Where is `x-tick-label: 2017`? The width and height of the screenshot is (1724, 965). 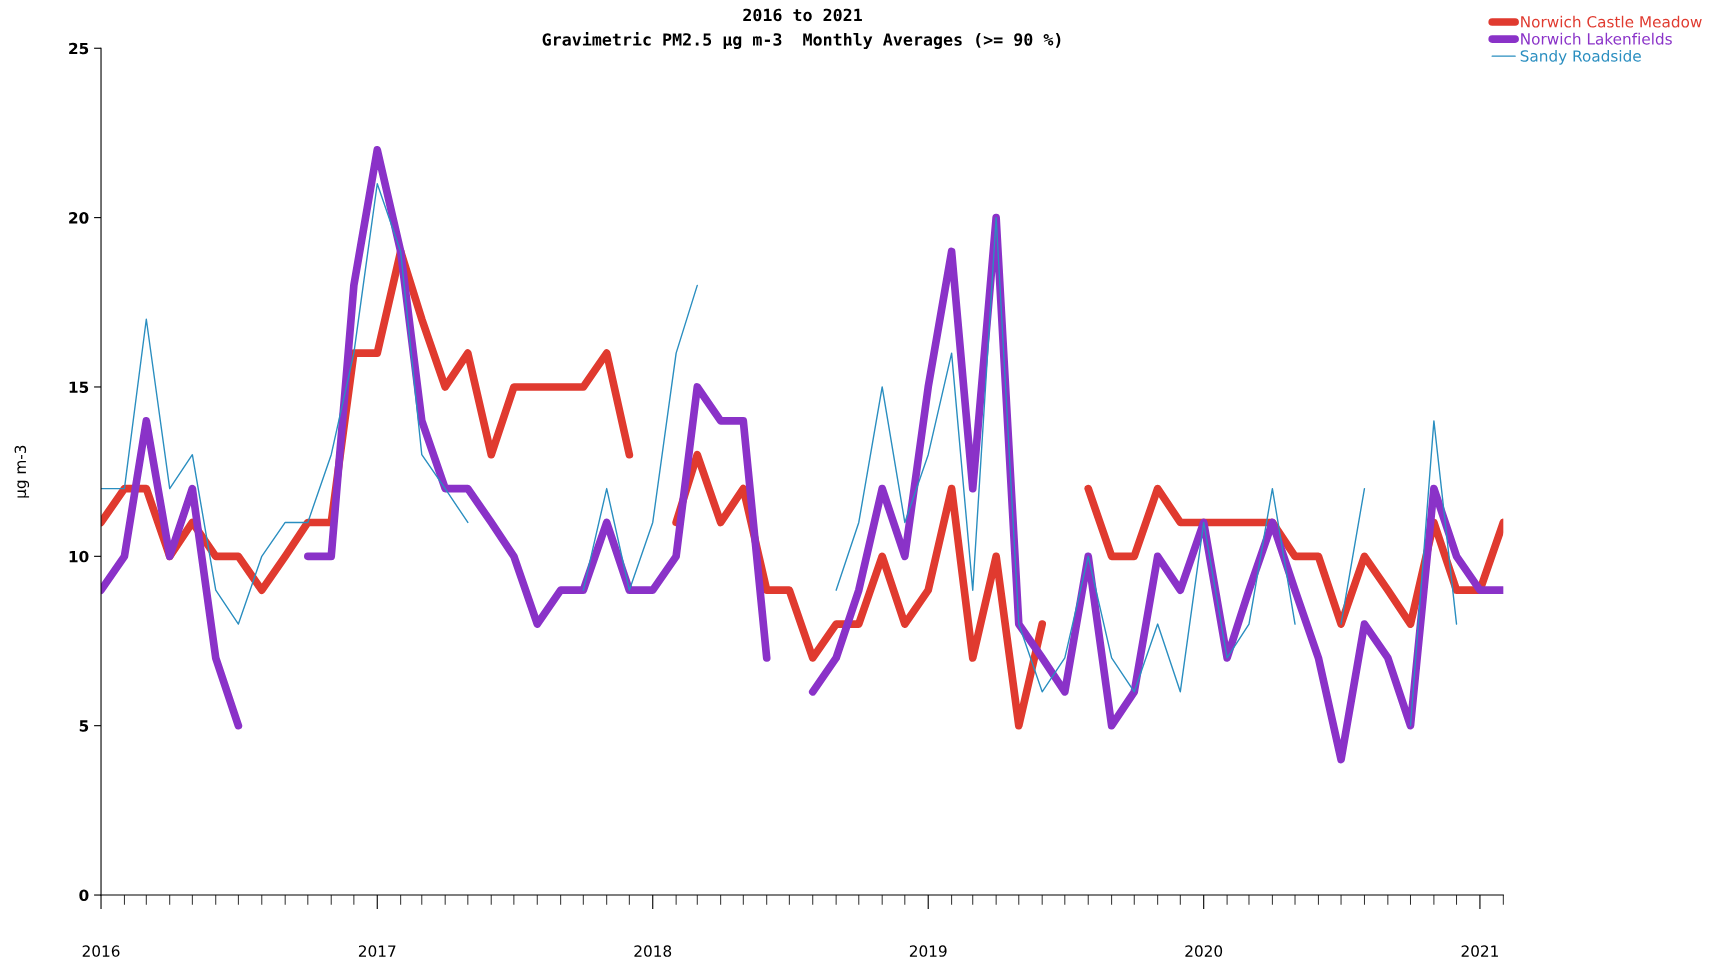 x-tick-label: 2017 is located at coordinates (377, 951).